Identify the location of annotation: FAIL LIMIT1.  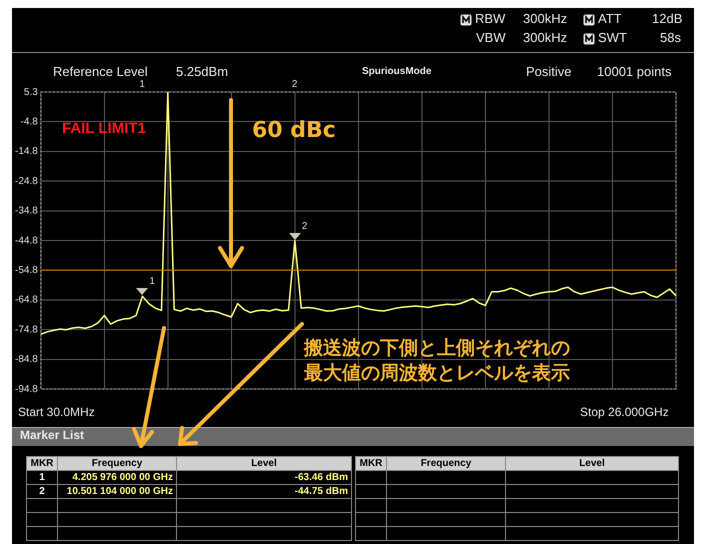
(104, 128).